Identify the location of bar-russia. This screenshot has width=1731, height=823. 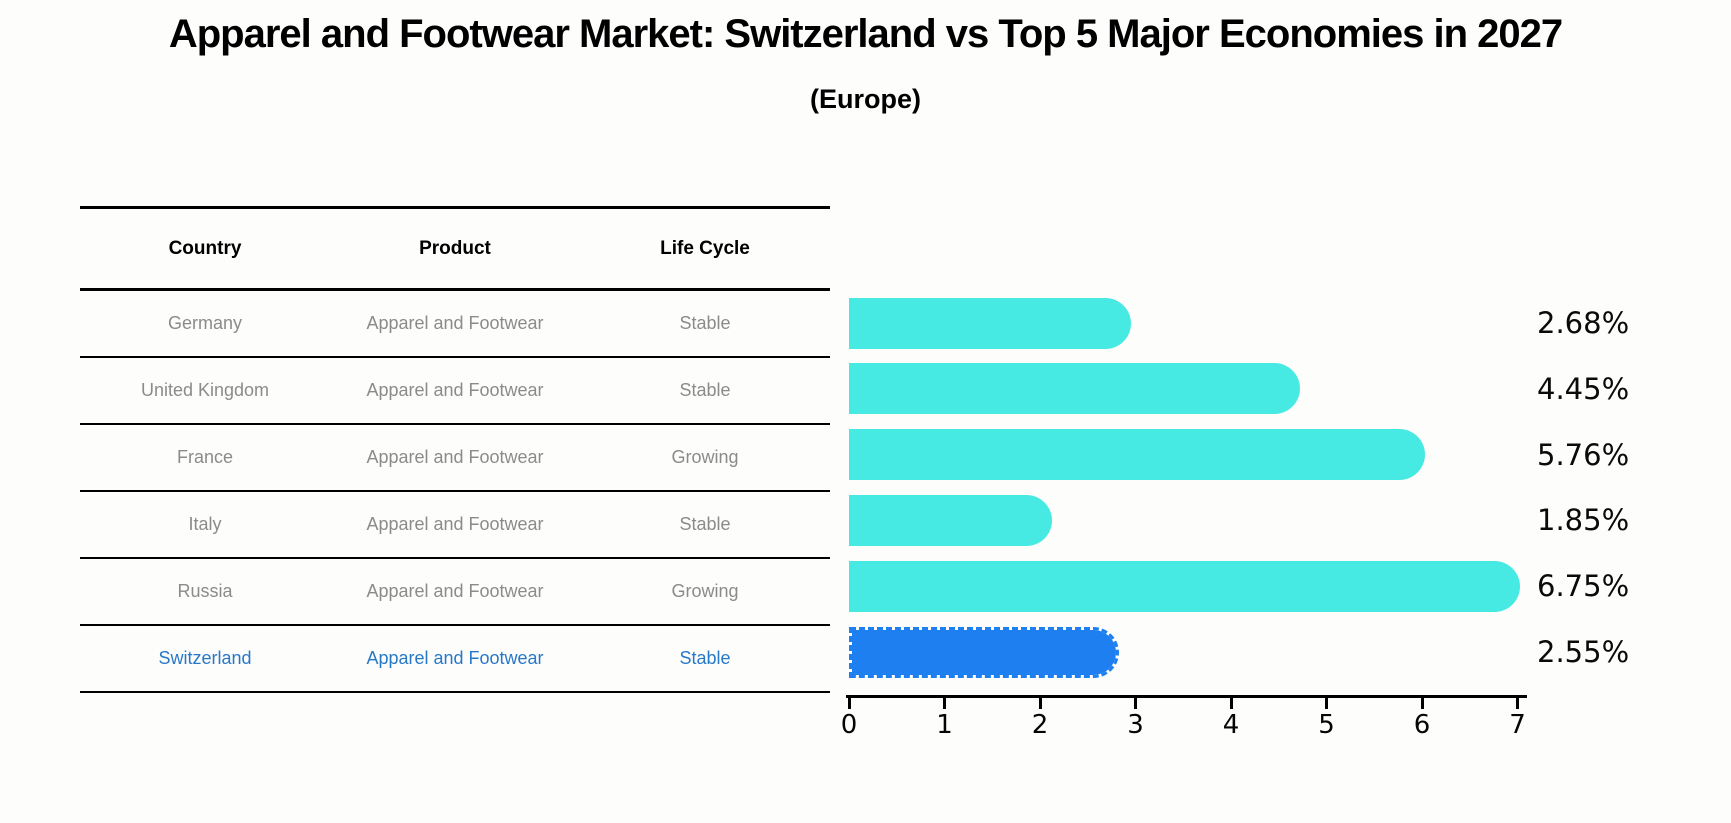
(1184, 586).